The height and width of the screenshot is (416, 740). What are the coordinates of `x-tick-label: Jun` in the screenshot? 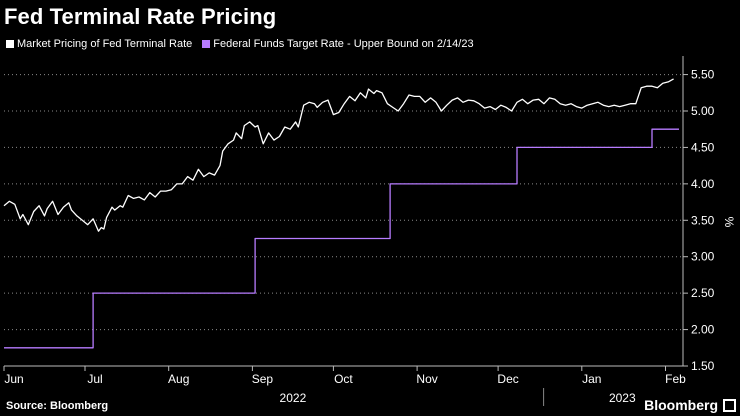 It's located at (13, 379).